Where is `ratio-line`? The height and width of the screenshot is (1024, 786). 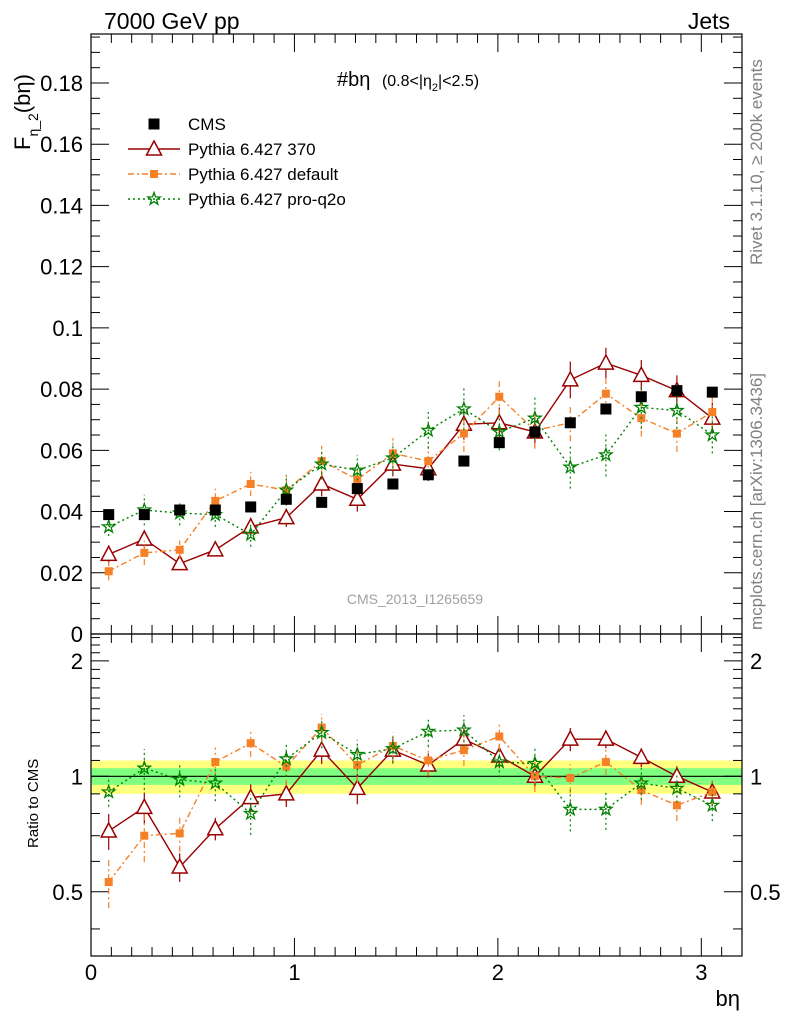
ratio-line is located at coordinates (410, 803).